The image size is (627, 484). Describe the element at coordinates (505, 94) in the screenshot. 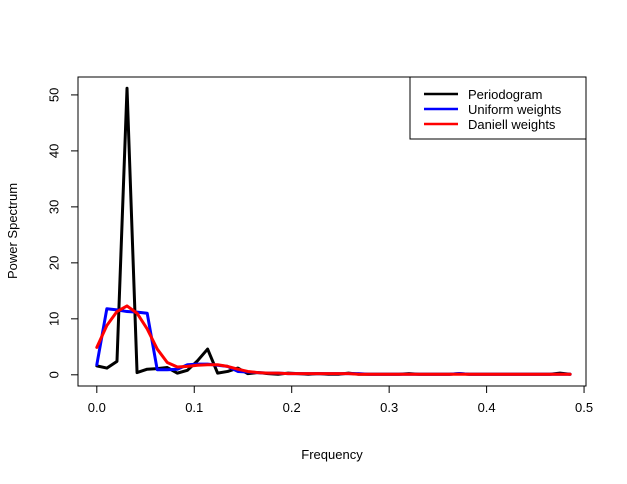

I see `legend-label: Periodogram` at that location.